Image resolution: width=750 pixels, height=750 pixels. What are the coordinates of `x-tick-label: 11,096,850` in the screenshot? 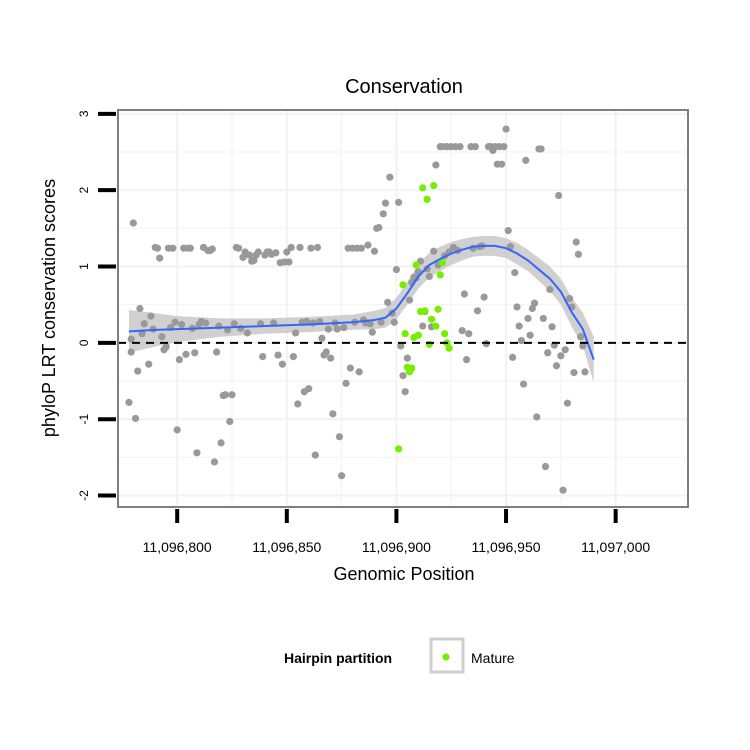 It's located at (286, 547).